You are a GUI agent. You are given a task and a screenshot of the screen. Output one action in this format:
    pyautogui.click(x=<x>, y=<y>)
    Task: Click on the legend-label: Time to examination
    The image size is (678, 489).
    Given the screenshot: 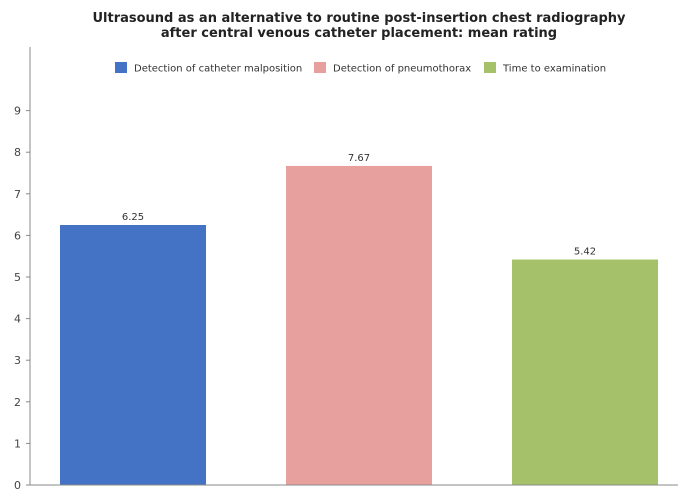 What is the action you would take?
    pyautogui.click(x=554, y=69)
    